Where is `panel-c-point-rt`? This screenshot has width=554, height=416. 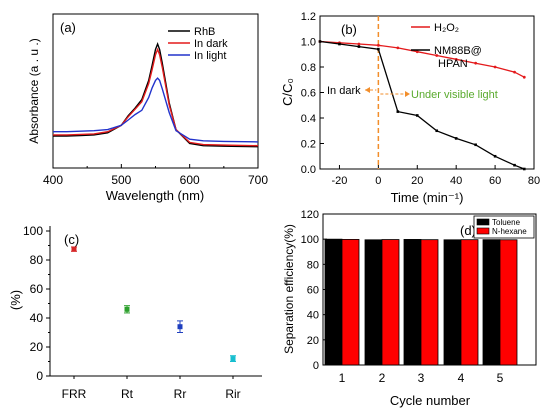 panel-c-point-rt is located at coordinates (127, 309).